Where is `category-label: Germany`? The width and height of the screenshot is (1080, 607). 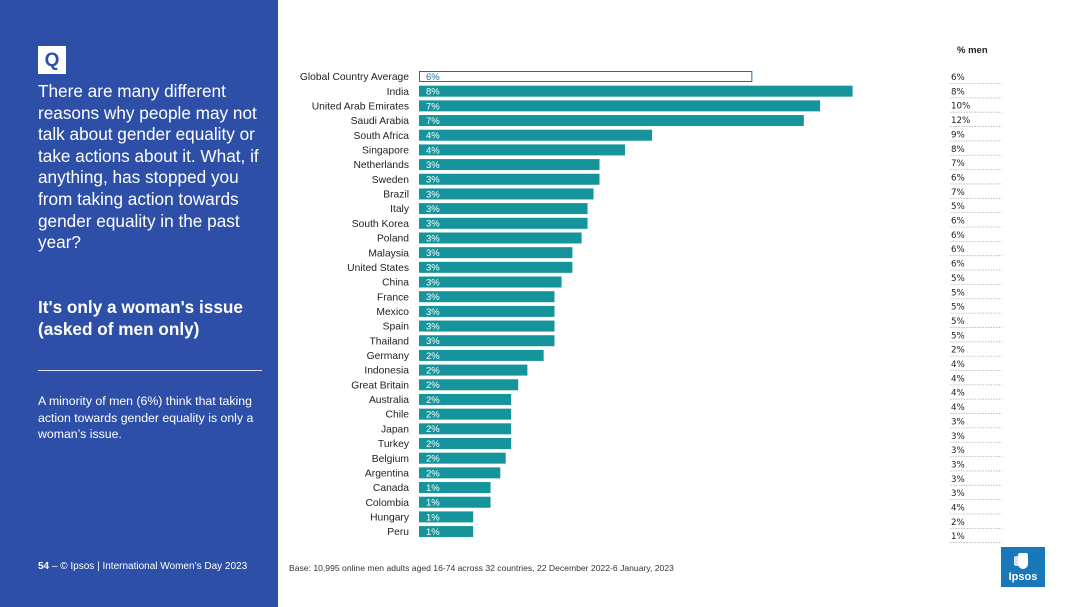 category-label: Germany is located at coordinates (388, 356).